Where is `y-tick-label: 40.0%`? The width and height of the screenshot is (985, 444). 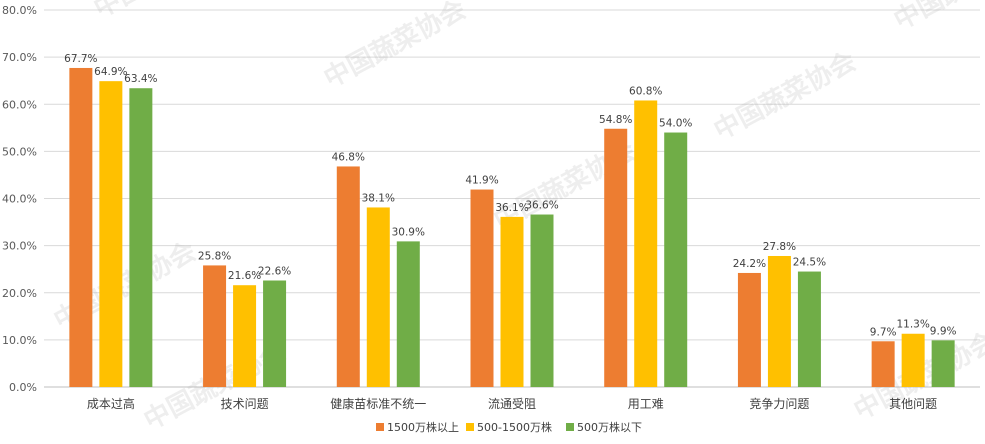 y-tick-label: 40.0% is located at coordinates (19, 199).